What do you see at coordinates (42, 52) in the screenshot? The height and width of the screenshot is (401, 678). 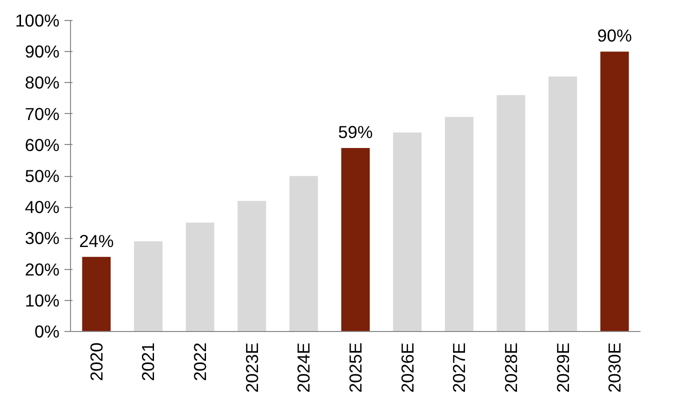 I see `y-tick-label: 90%` at bounding box center [42, 52].